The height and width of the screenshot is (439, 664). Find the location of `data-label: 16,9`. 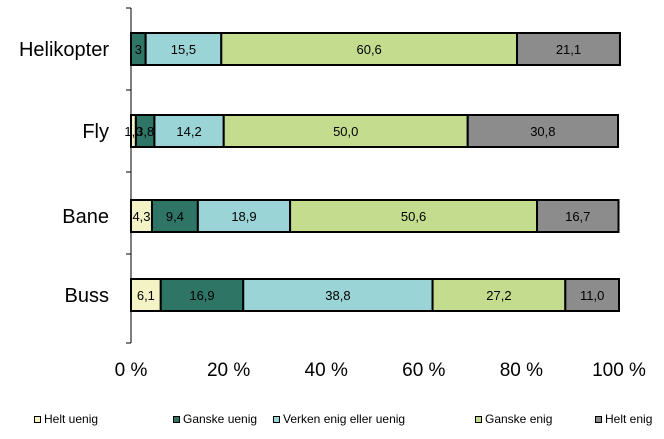

data-label: 16,9 is located at coordinates (201, 295).